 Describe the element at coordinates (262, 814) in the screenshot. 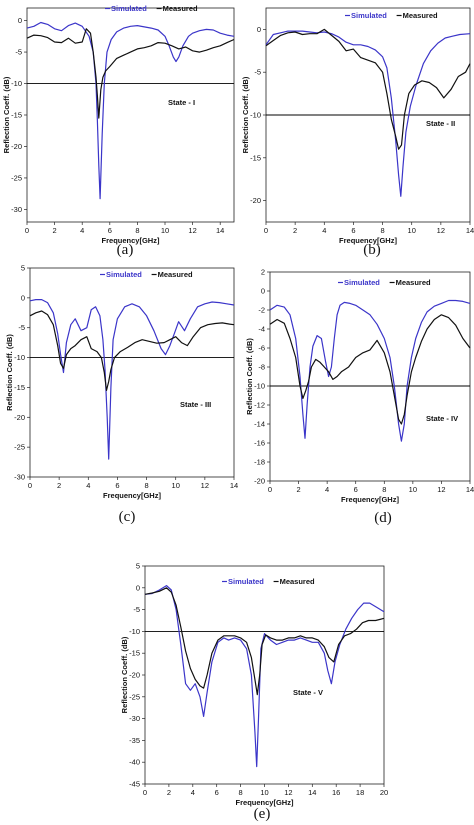

I see `panel-caption: (e)` at that location.